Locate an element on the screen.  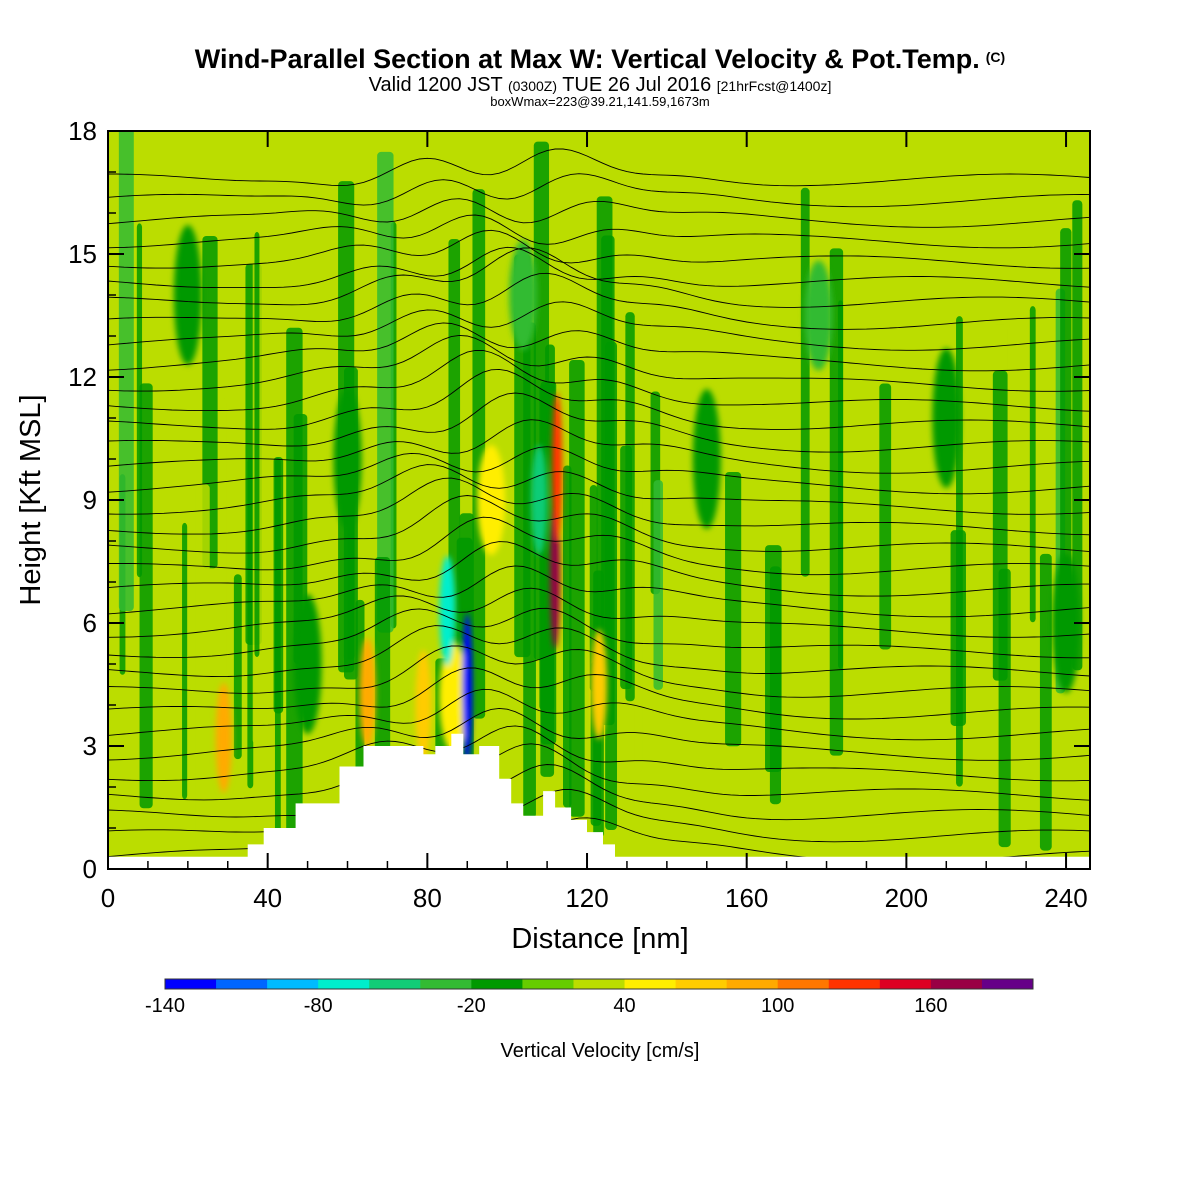
y-tick-label: 0 is located at coordinates (90, 869).